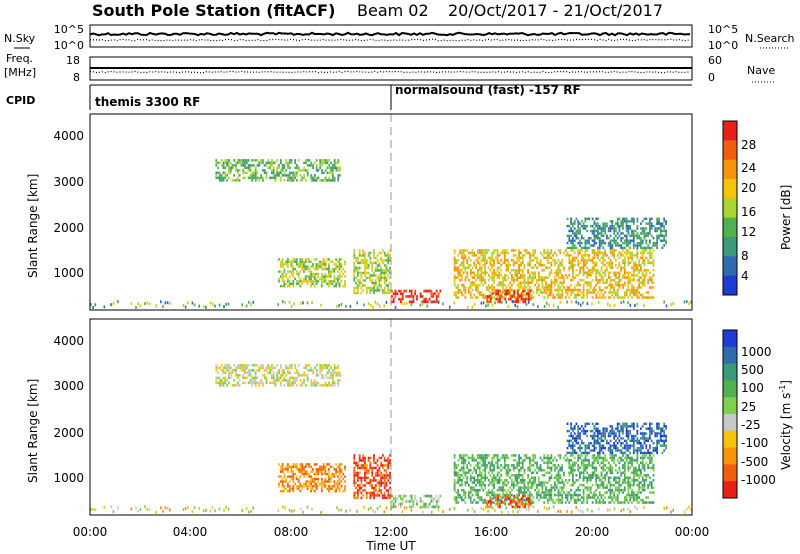  What do you see at coordinates (748, 210) in the screenshot?
I see `power-colorbar-ticks: 28 24 20 16 12 8 4` at bounding box center [748, 210].